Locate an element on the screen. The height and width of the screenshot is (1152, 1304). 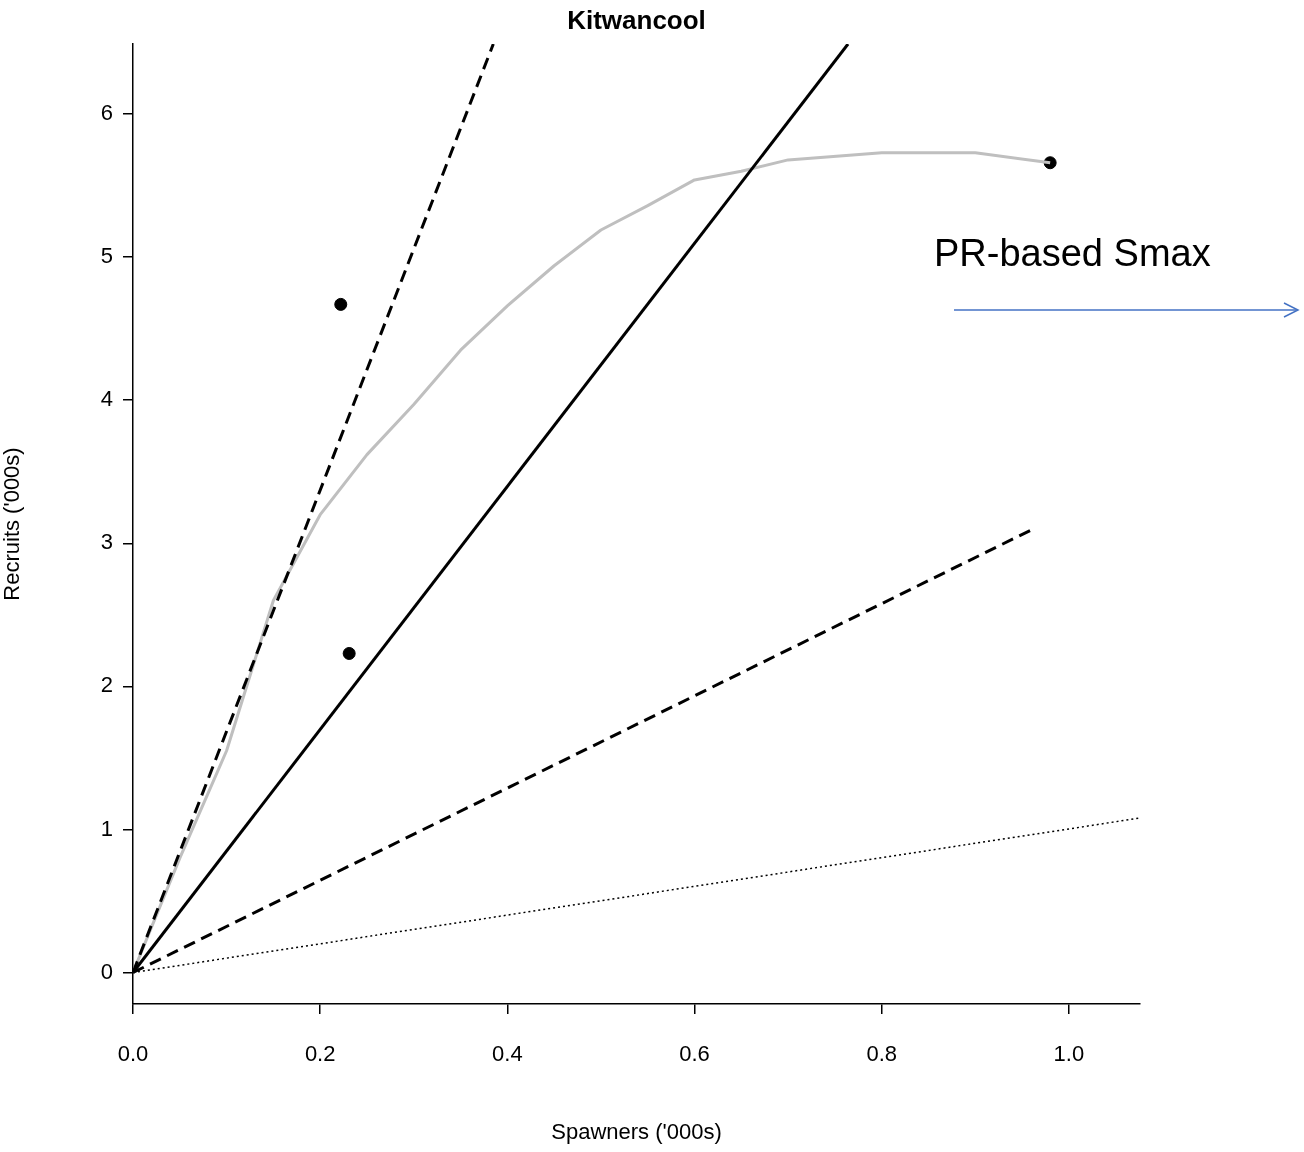
y-tick-label: 1 is located at coordinates (106, 828).